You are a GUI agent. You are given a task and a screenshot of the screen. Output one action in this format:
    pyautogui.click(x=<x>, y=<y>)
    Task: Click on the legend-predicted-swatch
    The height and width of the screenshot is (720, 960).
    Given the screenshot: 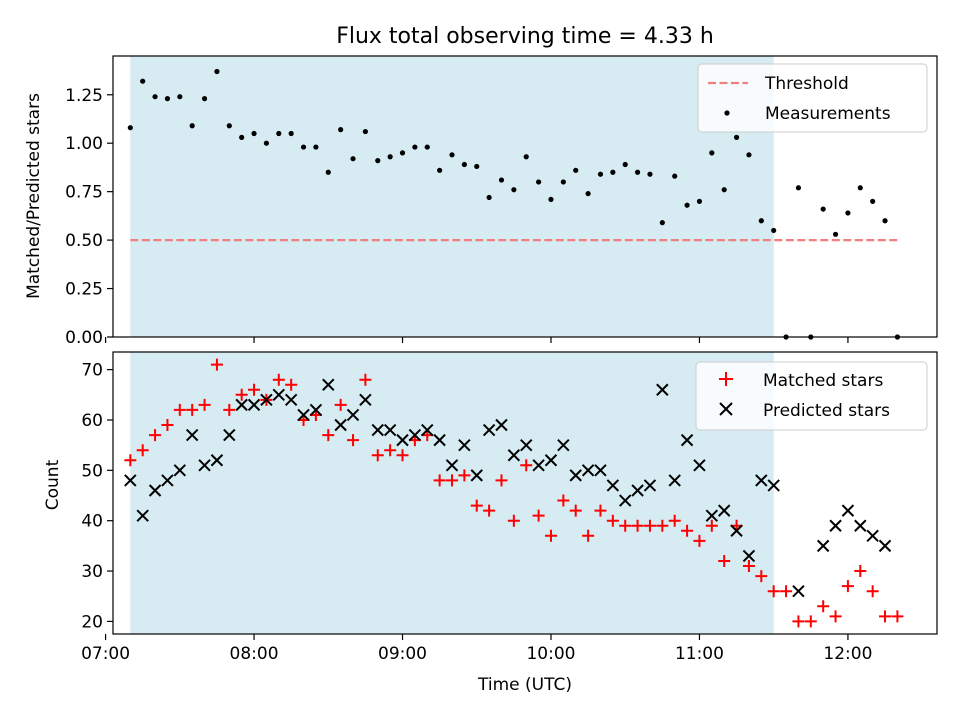 What is the action you would take?
    pyautogui.click(x=726, y=409)
    